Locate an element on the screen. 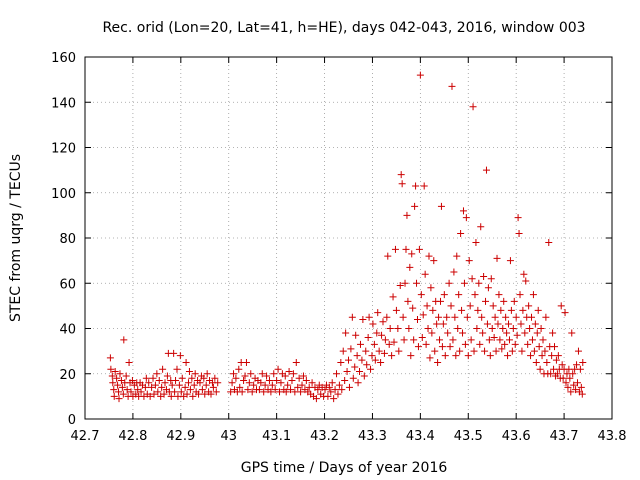  y-tick-label: 100 is located at coordinates (63, 194).